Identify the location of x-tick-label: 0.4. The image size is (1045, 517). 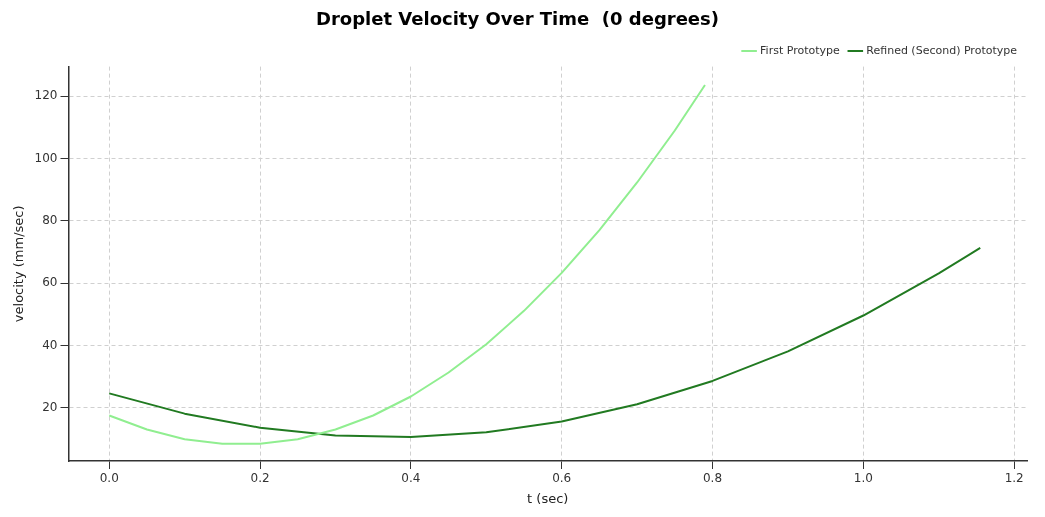
(411, 478).